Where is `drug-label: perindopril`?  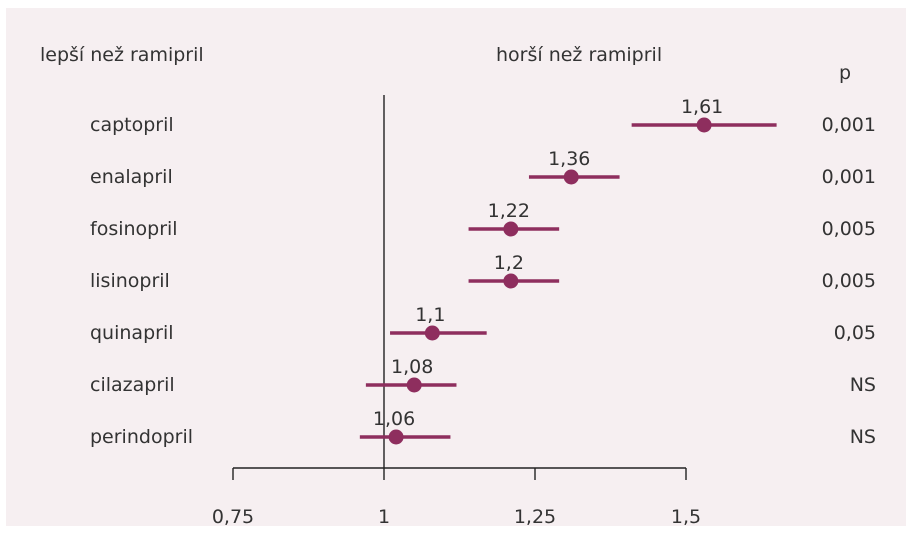
drug-label: perindopril is located at coordinates (141, 437).